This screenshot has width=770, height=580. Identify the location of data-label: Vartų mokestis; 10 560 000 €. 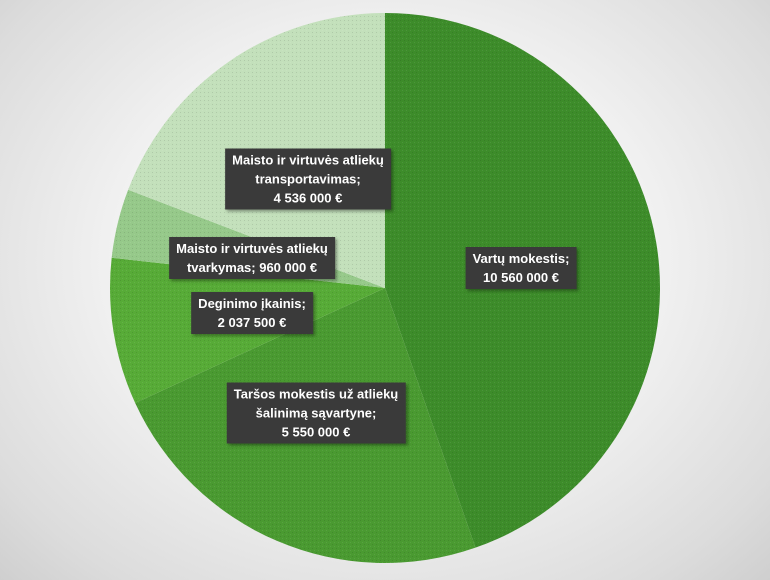
(521, 268).